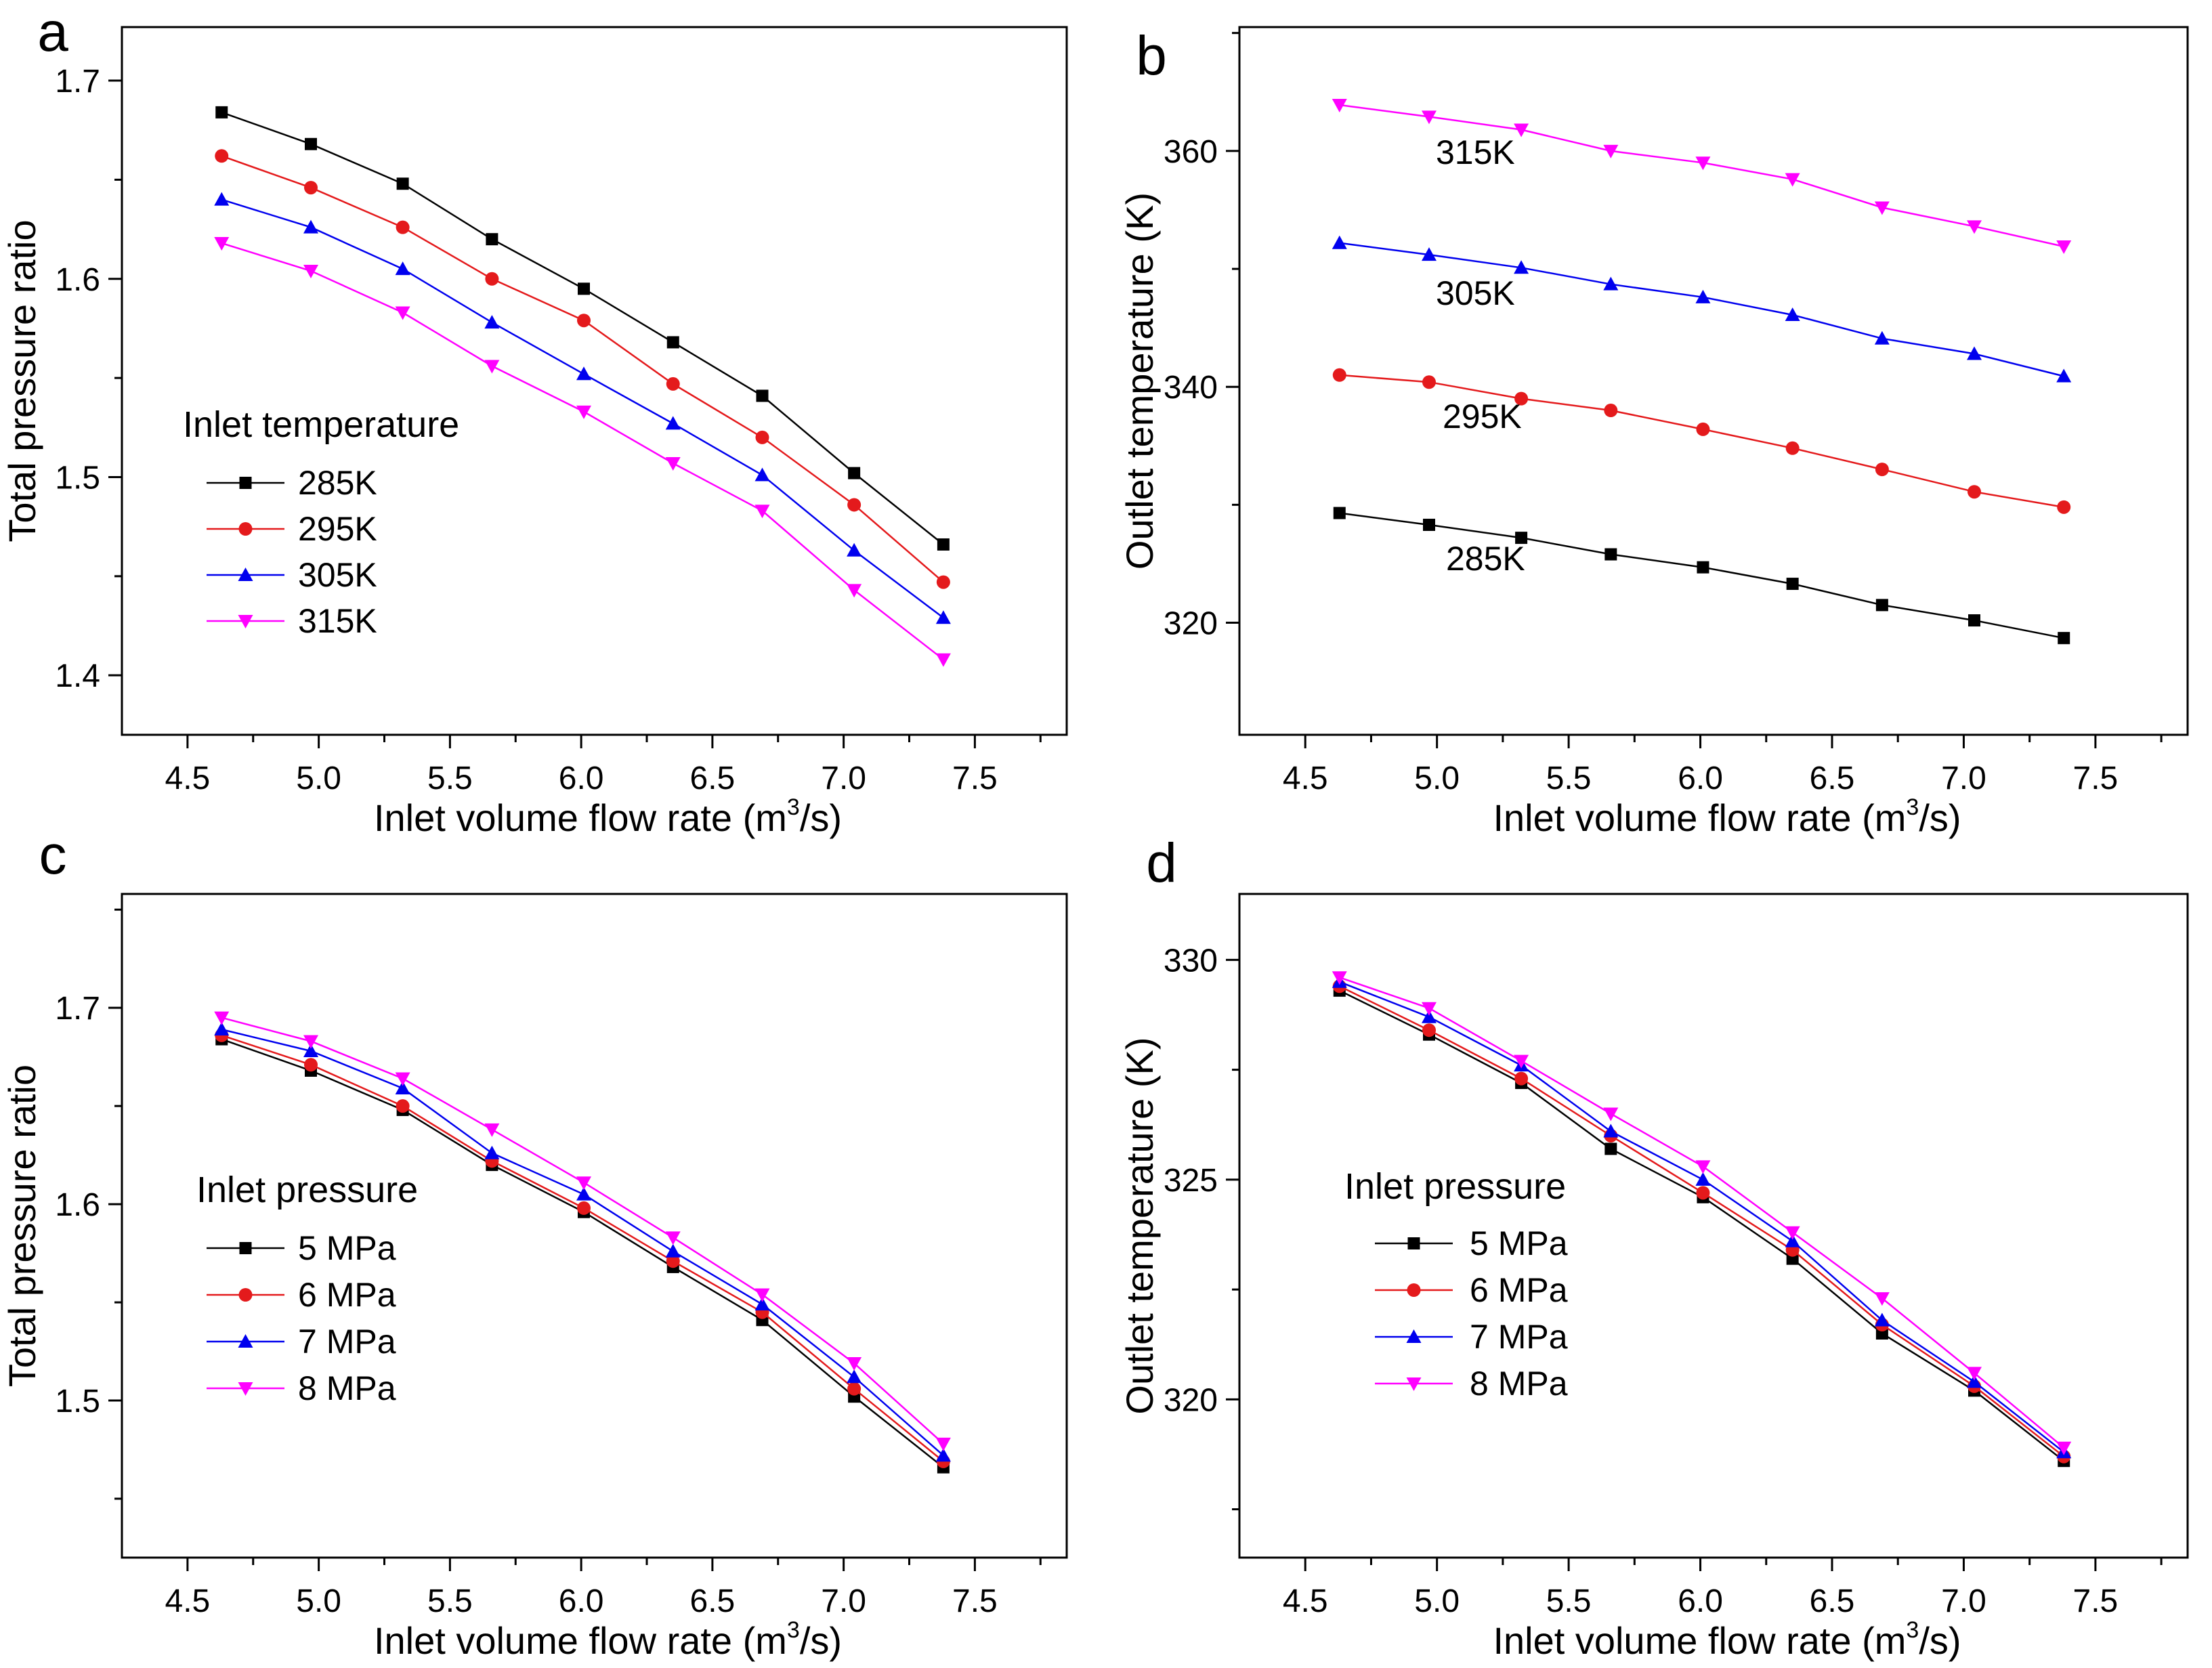 The image size is (2212, 1668). What do you see at coordinates (1912, 807) in the screenshot?
I see `x-axis-label-superscript: 3` at bounding box center [1912, 807].